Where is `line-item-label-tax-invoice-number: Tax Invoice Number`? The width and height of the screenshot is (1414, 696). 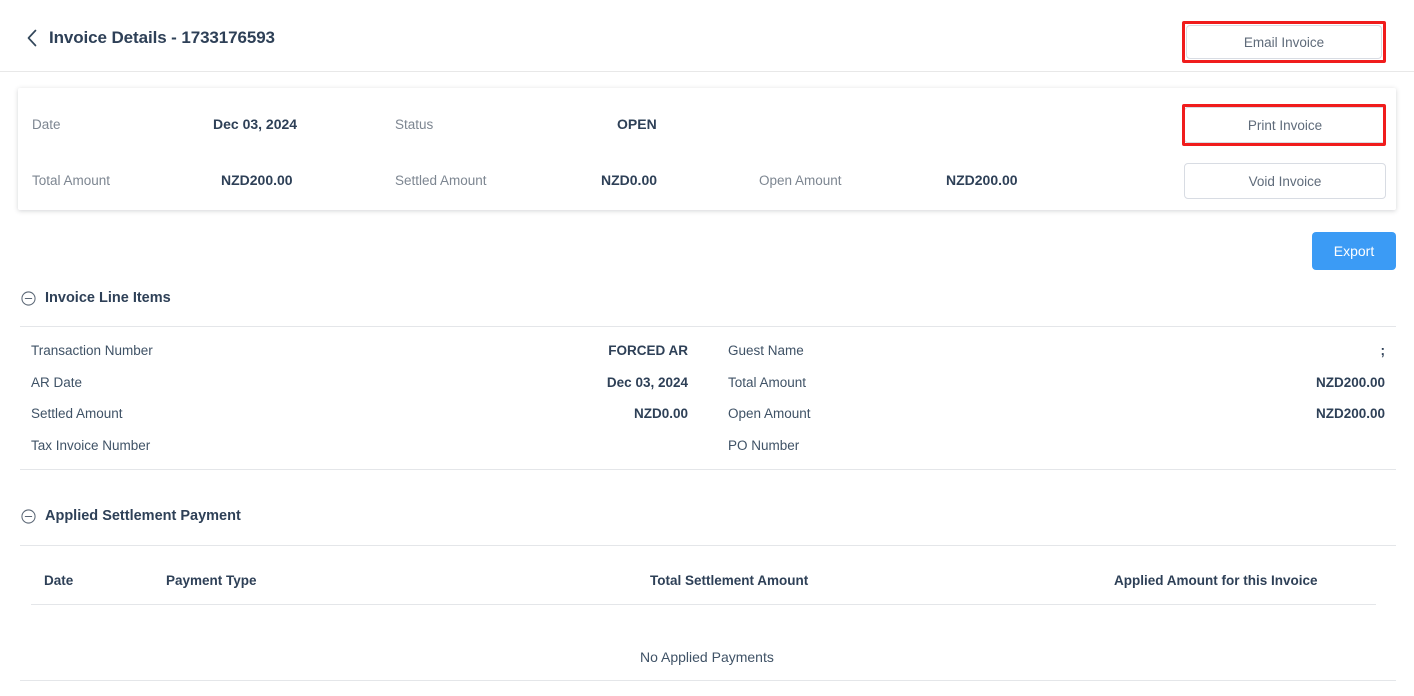
line-item-label-tax-invoice-number: Tax Invoice Number is located at coordinates (91, 445).